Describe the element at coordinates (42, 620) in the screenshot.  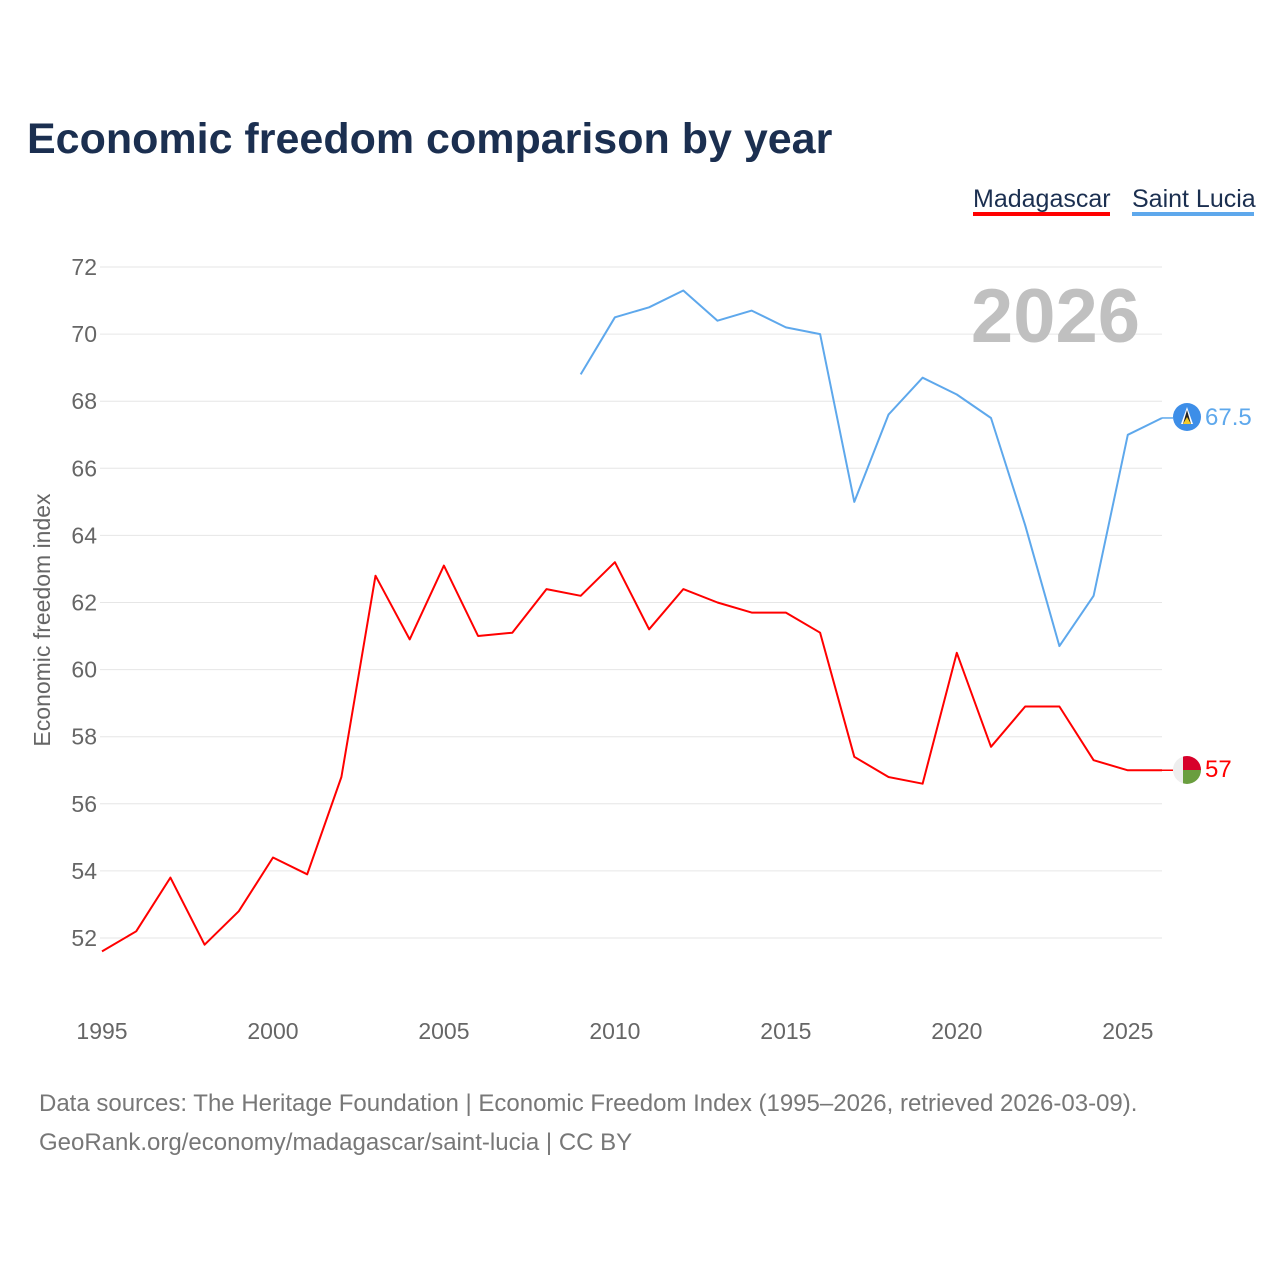
I see `y-axis-title: Economic freedom index` at that location.